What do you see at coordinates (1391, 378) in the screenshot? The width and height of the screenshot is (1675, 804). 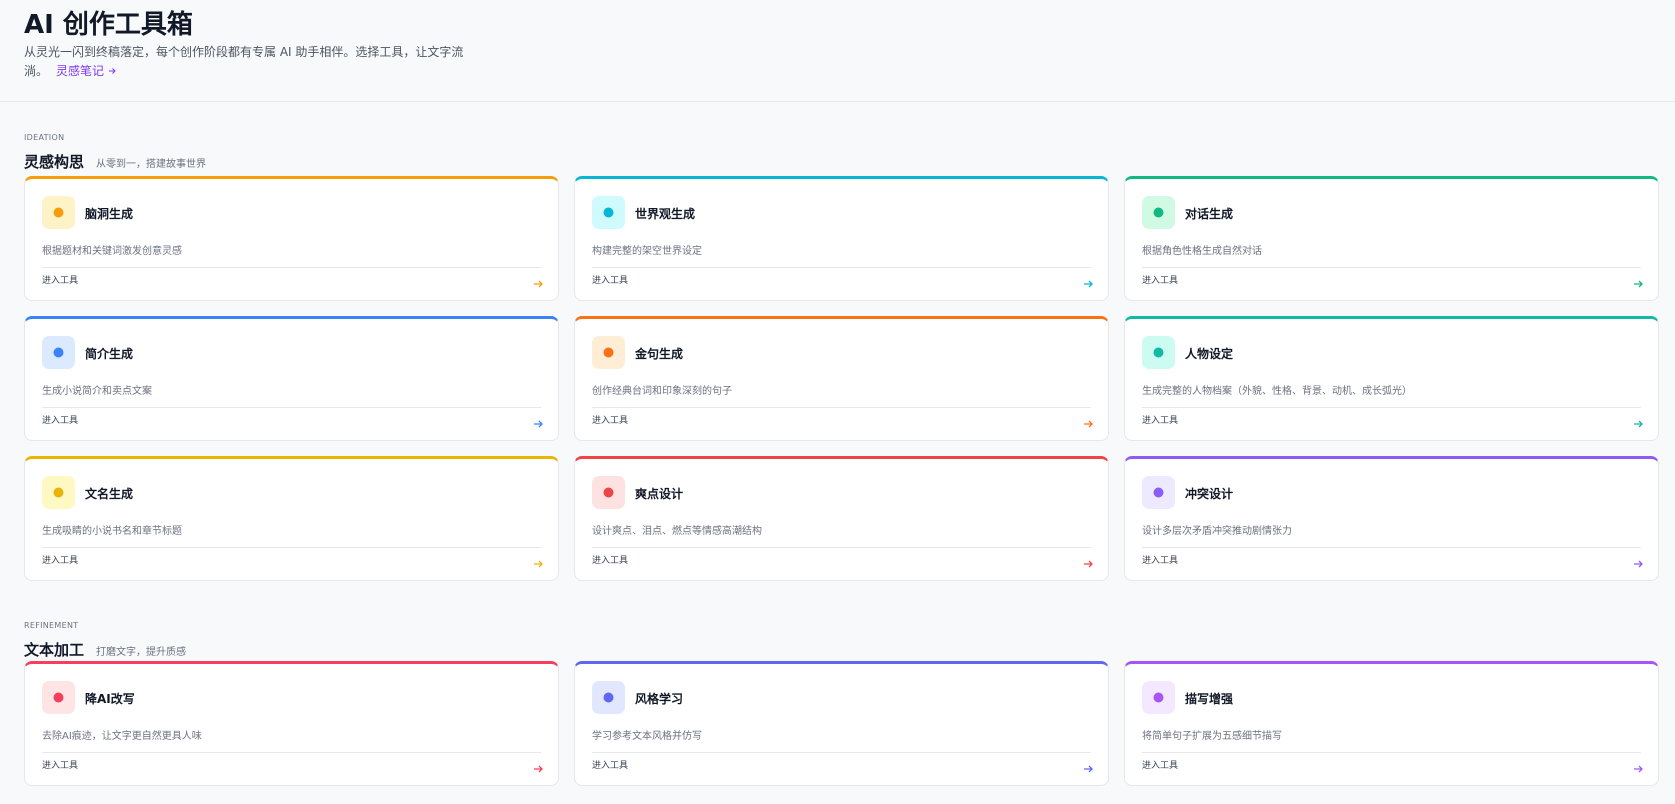 I see `tool-card: 人物设定 生成完整的人物档案（外貌、性格、背景、动机、成长弧光） 进入工具` at bounding box center [1391, 378].